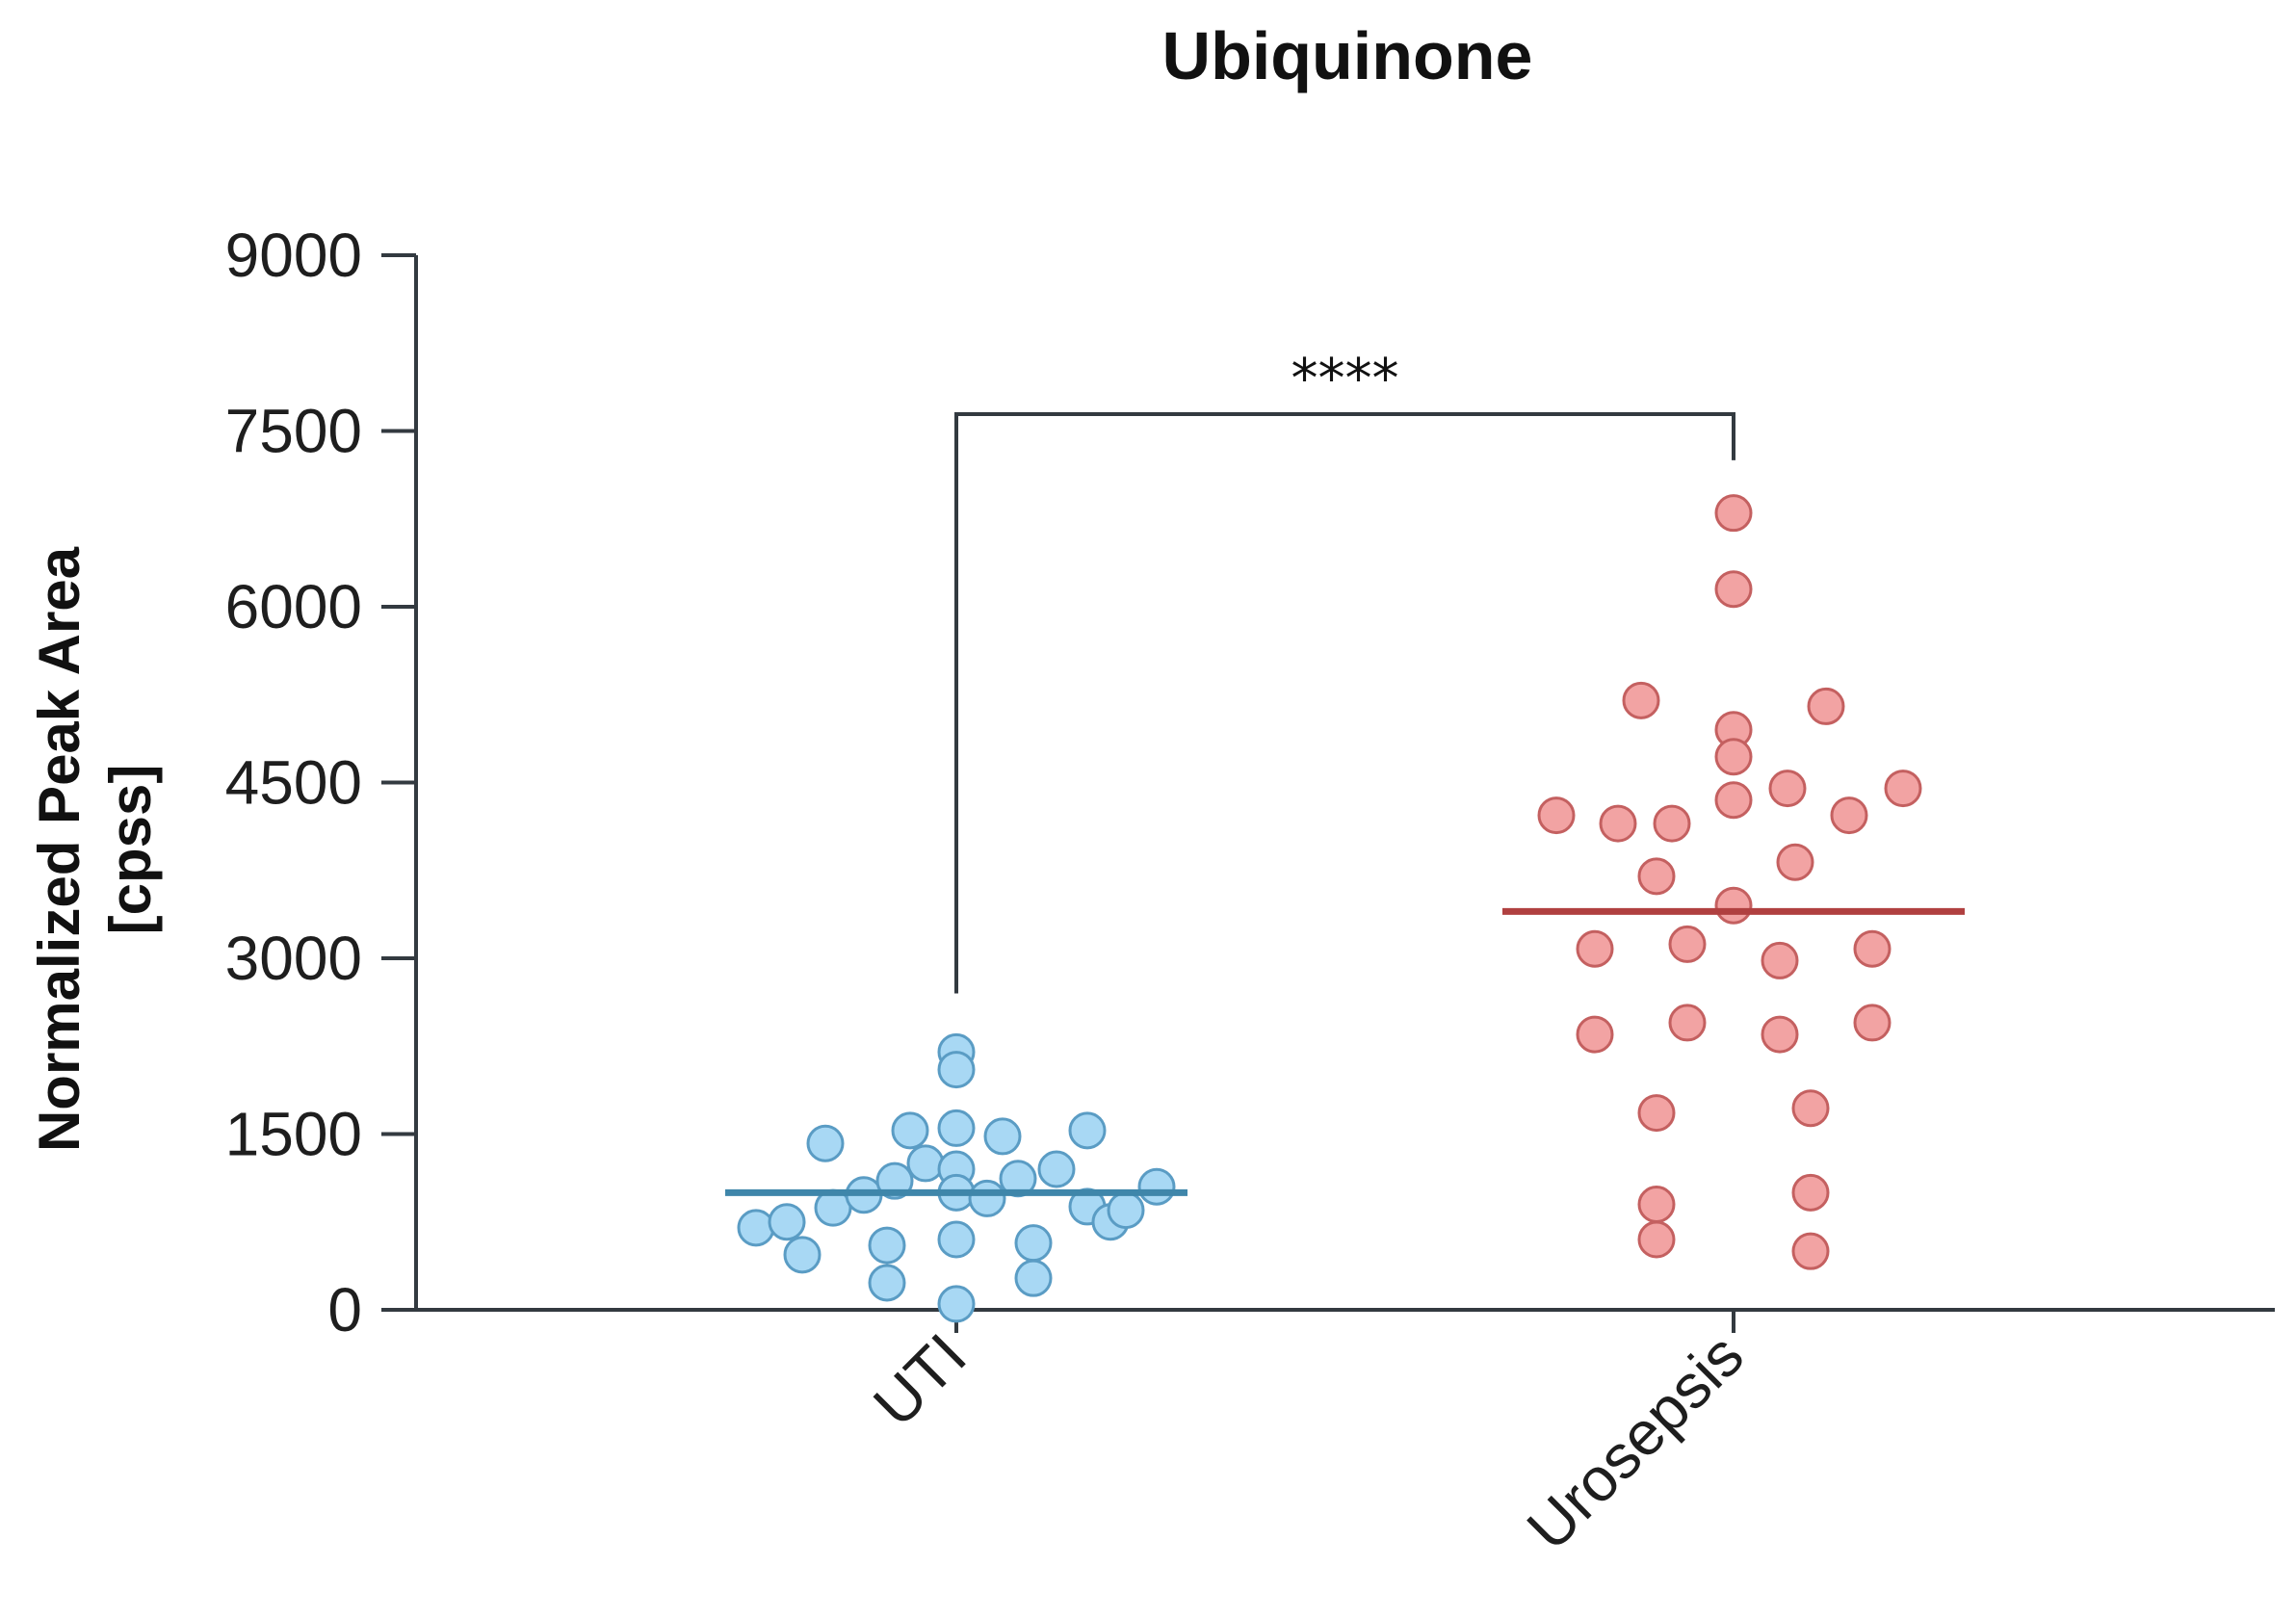 Image resolution: width=2296 pixels, height=1618 pixels. What do you see at coordinates (293, 1134) in the screenshot?
I see `y-tick-label: 1500` at bounding box center [293, 1134].